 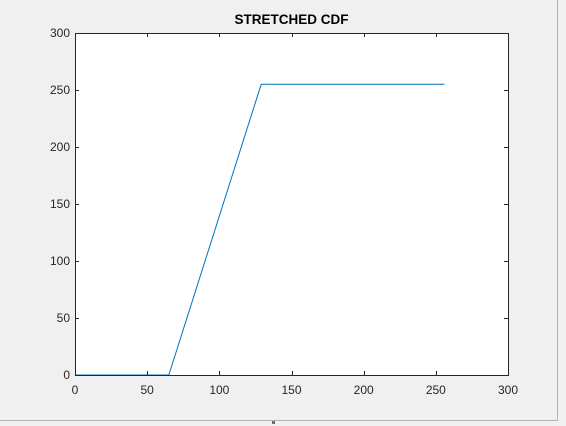 What do you see at coordinates (273, 422) in the screenshot?
I see `window-resize-notch` at bounding box center [273, 422].